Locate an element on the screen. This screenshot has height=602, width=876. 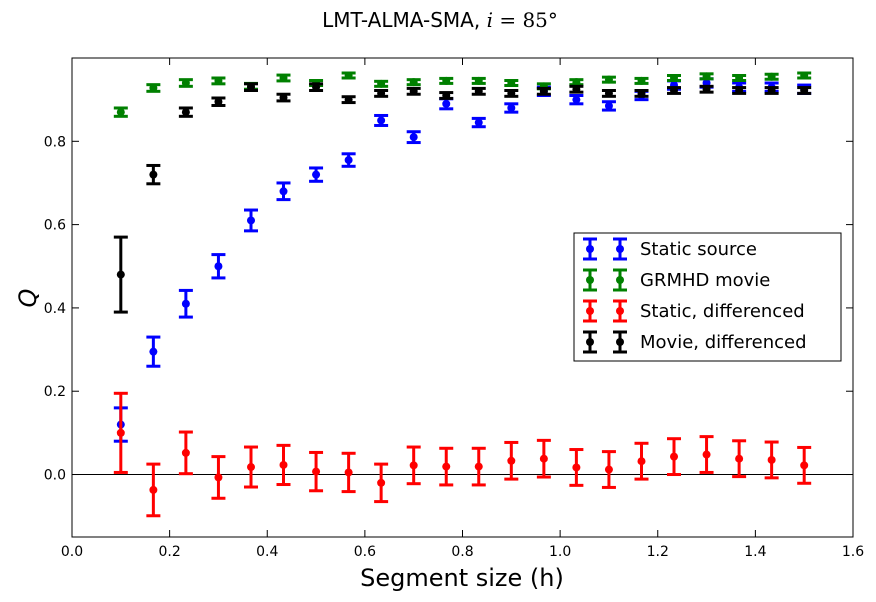
y-tick-label: 0.2 is located at coordinates (55, 392).